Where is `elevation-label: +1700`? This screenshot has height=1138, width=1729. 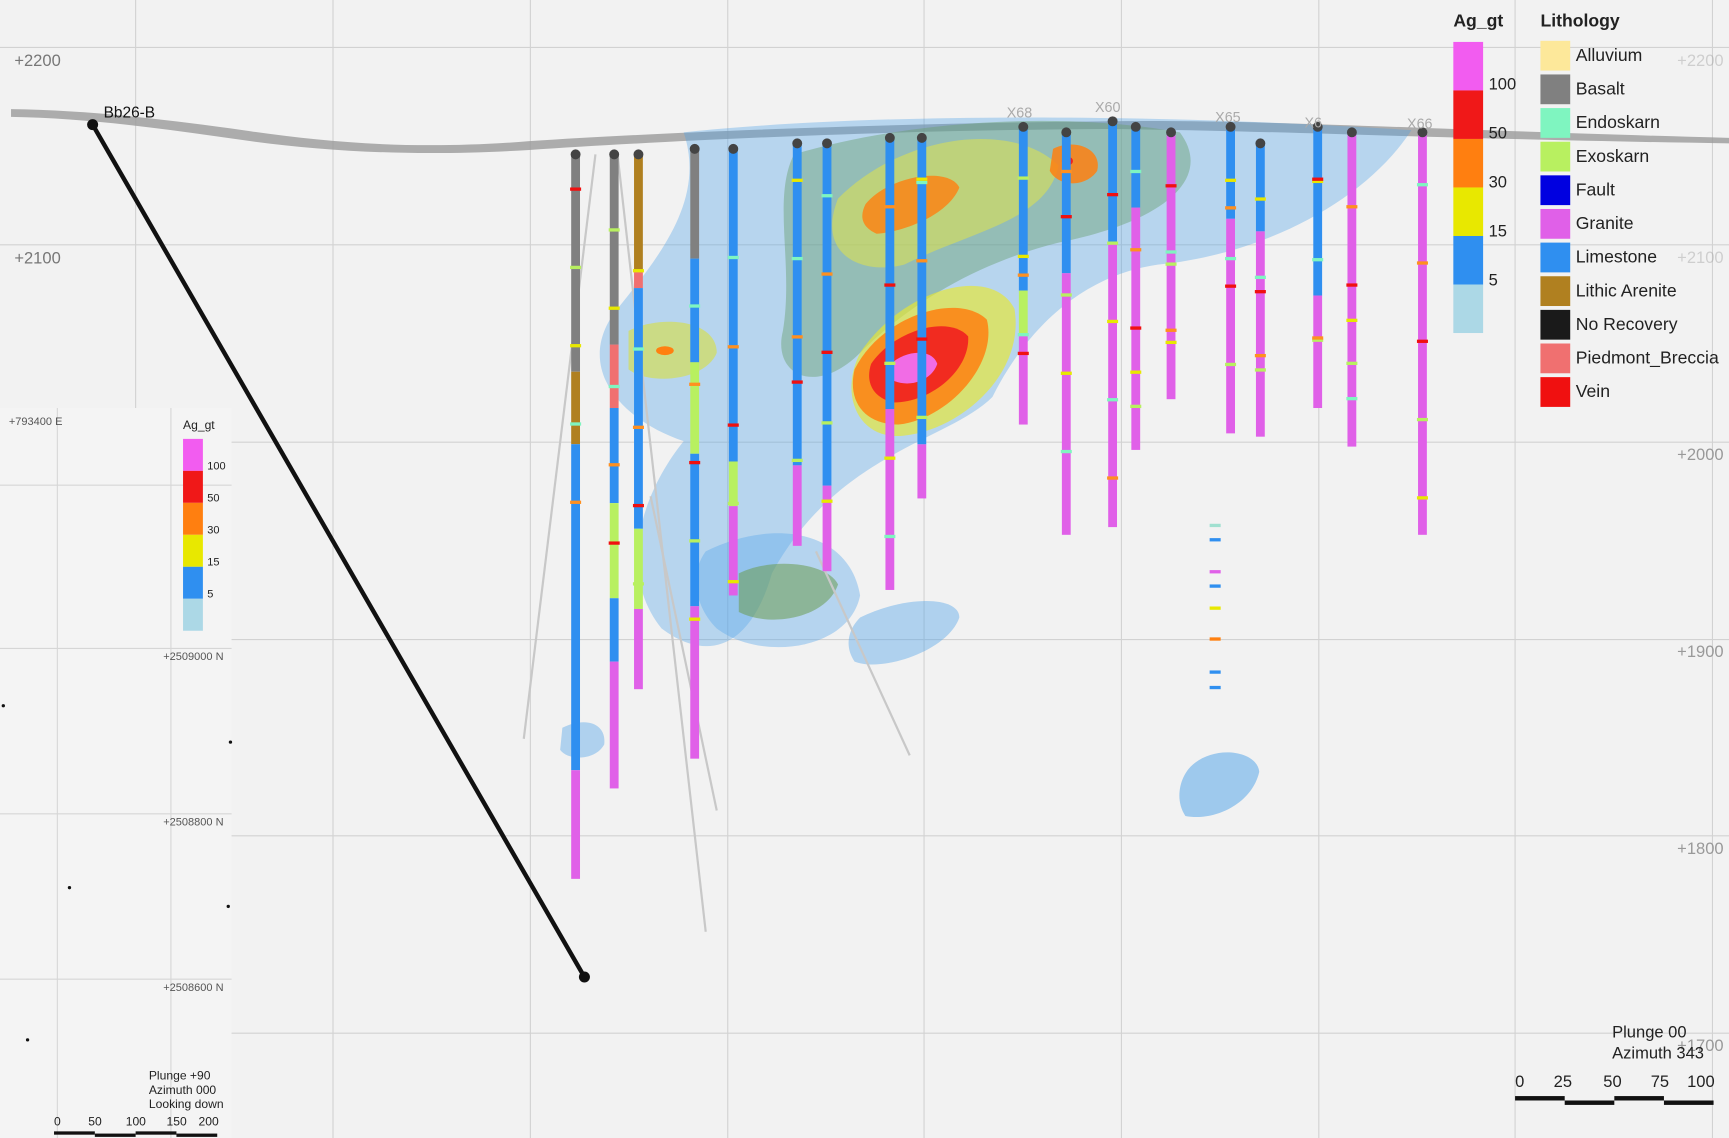 elevation-label: +1700 is located at coordinates (1700, 1045).